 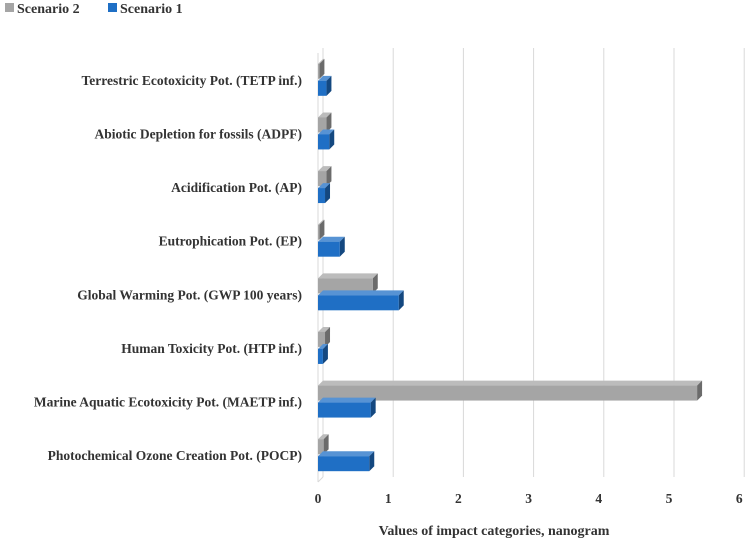 I want to click on x-tick-label-5: 5, so click(x=669, y=498).